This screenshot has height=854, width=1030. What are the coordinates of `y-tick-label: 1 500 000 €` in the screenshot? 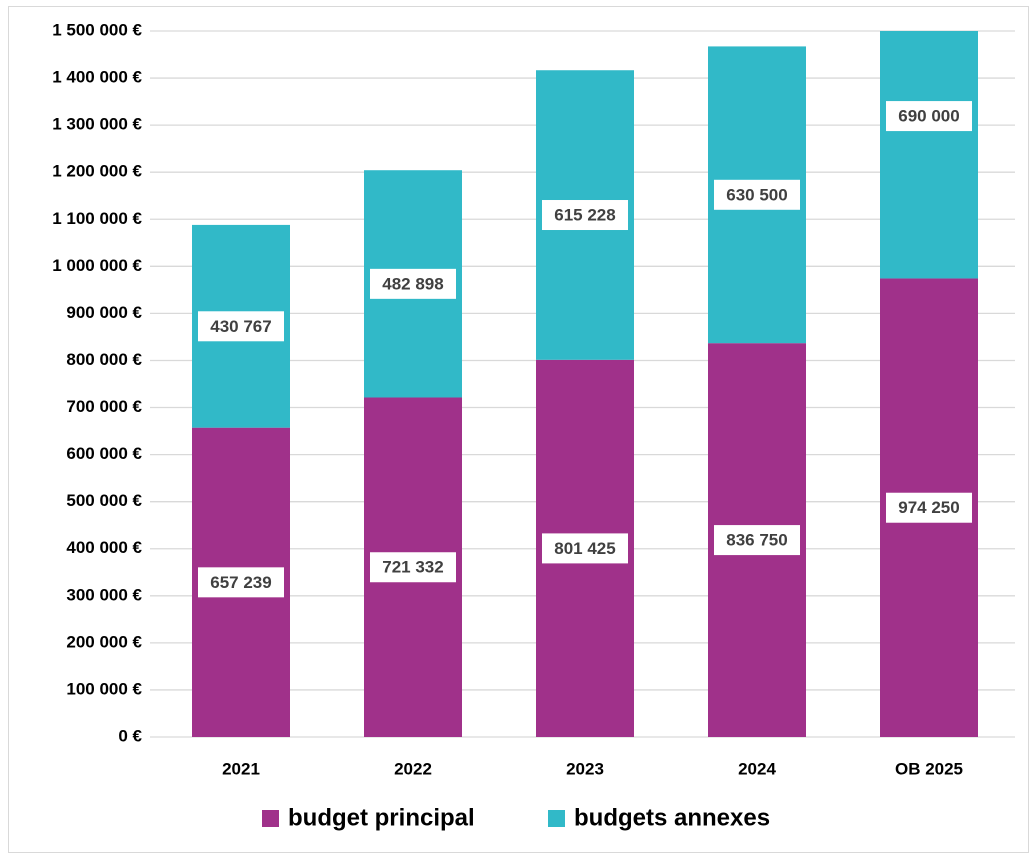 It's located at (97, 29).